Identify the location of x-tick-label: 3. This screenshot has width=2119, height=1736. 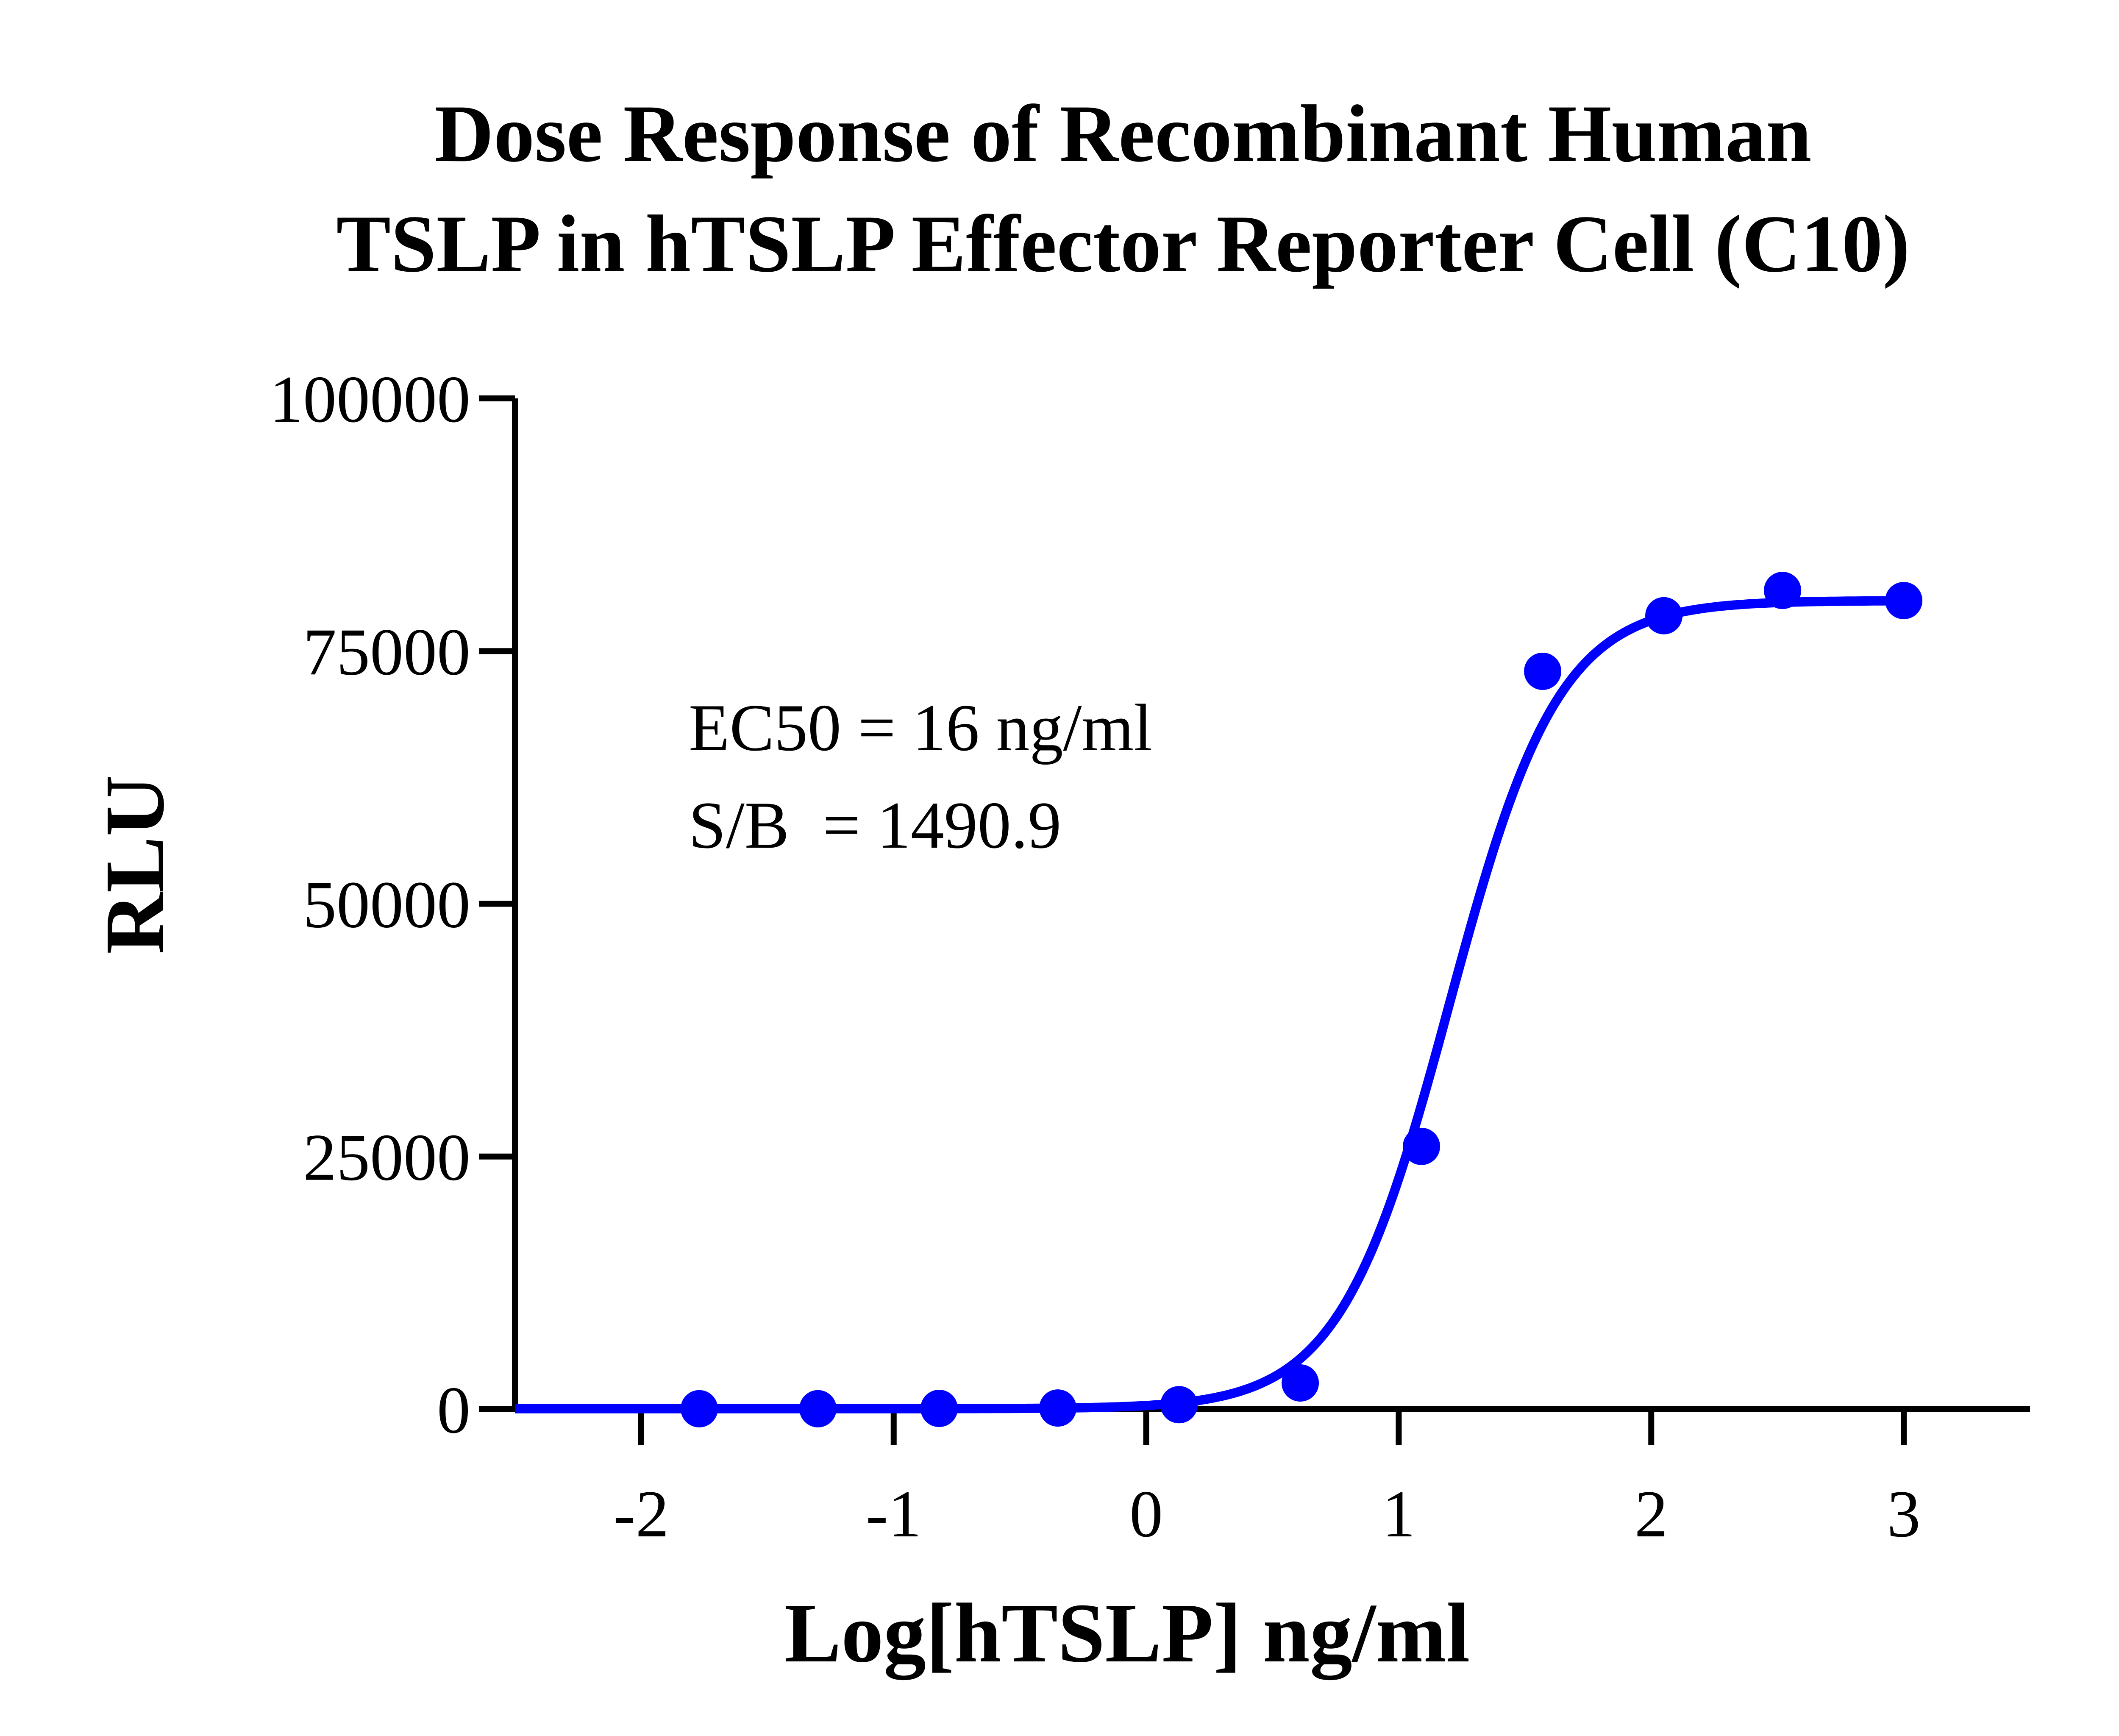
(1904, 1514).